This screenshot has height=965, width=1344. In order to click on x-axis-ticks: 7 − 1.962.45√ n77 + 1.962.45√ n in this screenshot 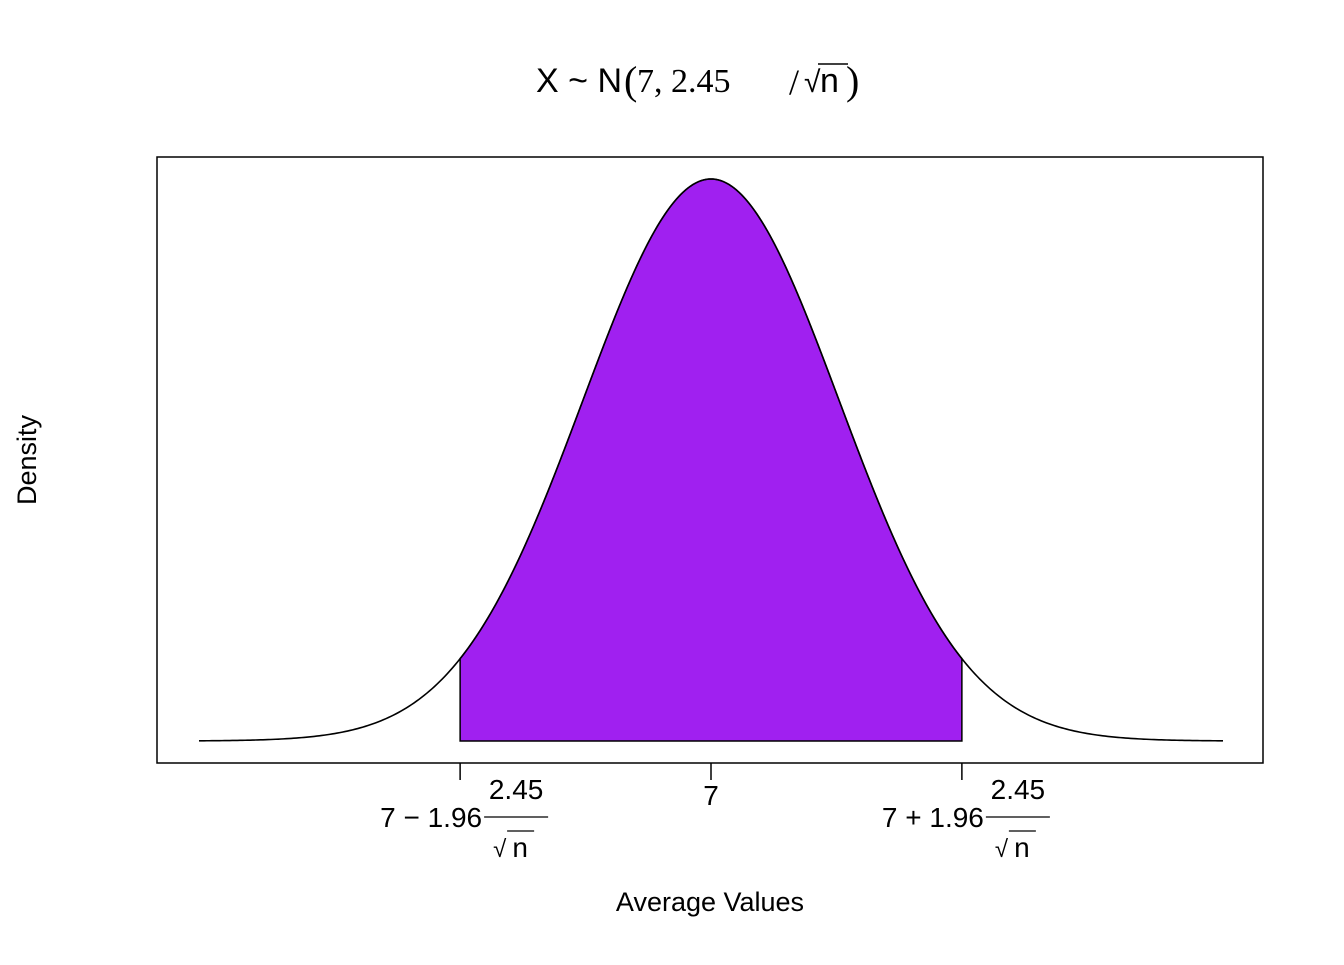, I will do `click(715, 813)`.